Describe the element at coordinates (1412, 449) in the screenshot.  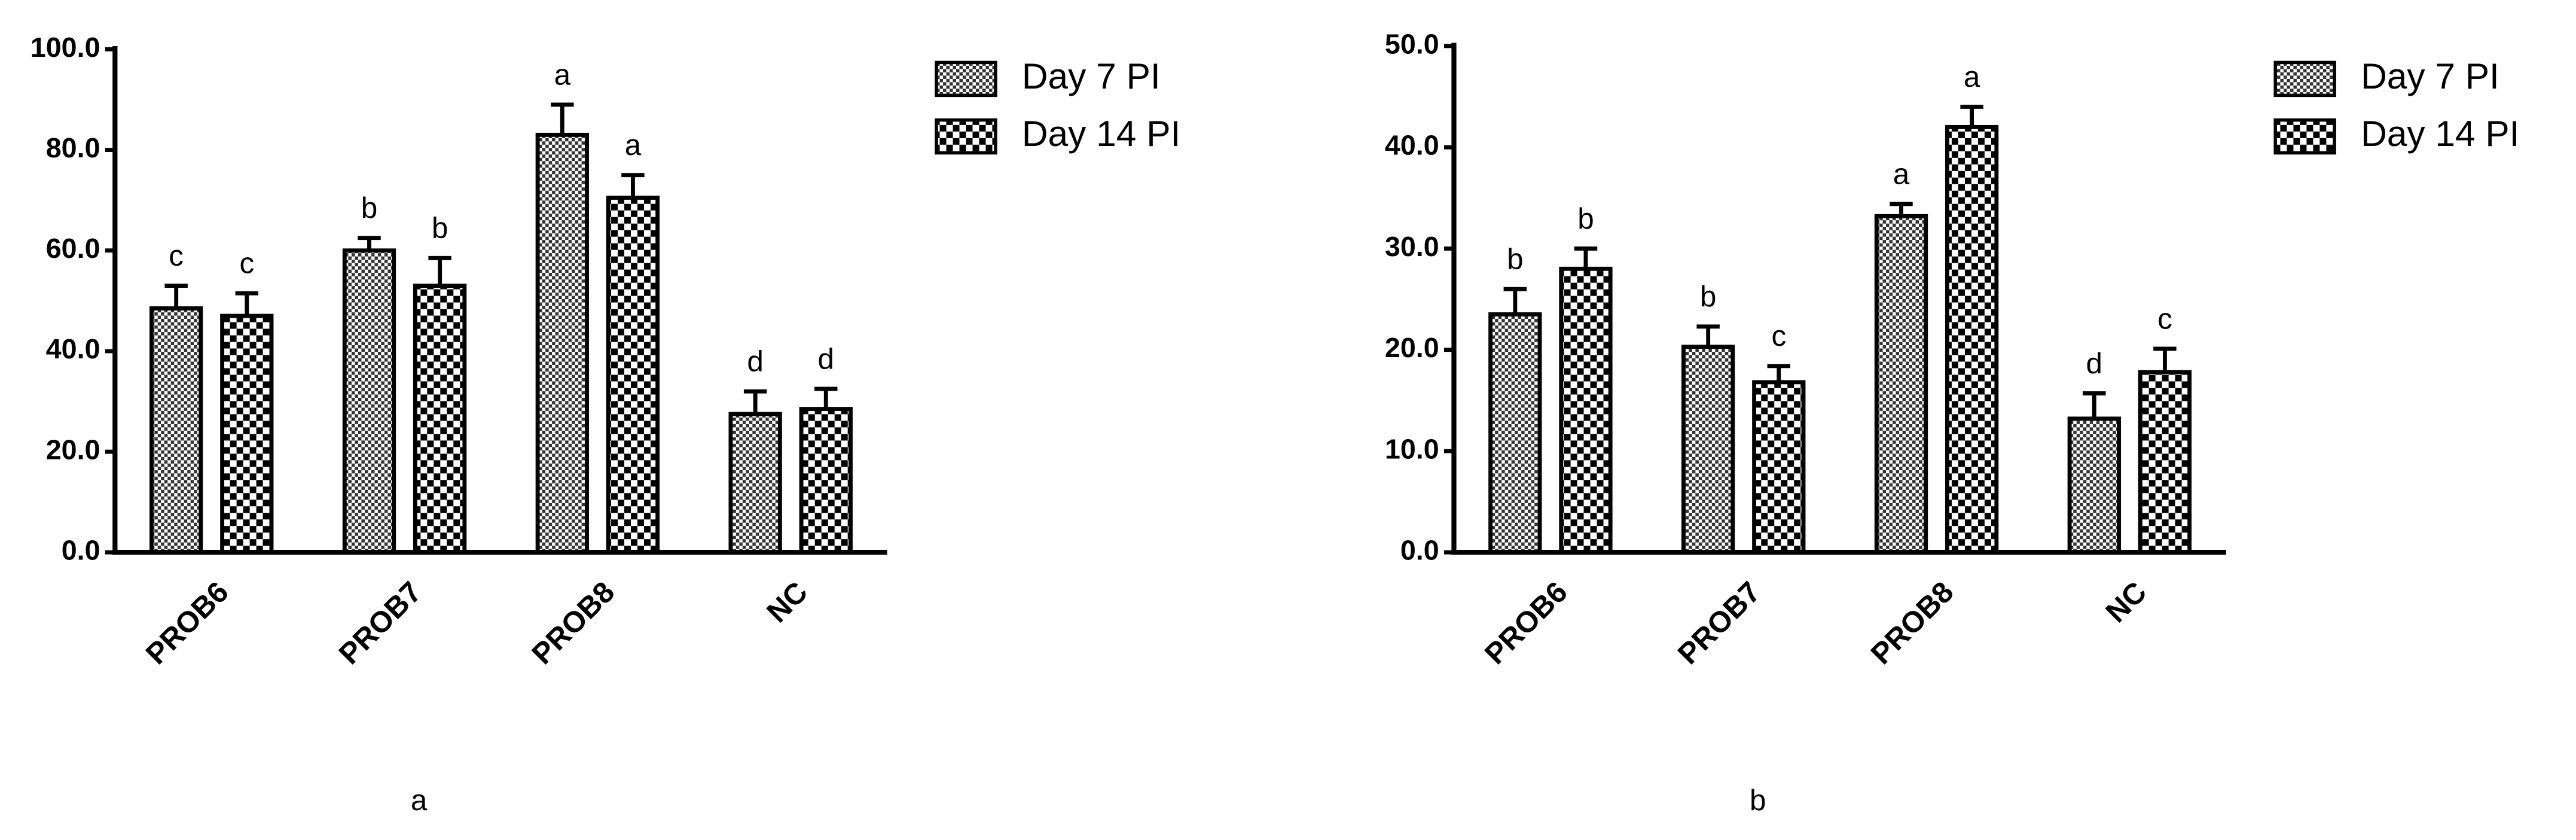
I see `y-tick-label: 10.0` at that location.